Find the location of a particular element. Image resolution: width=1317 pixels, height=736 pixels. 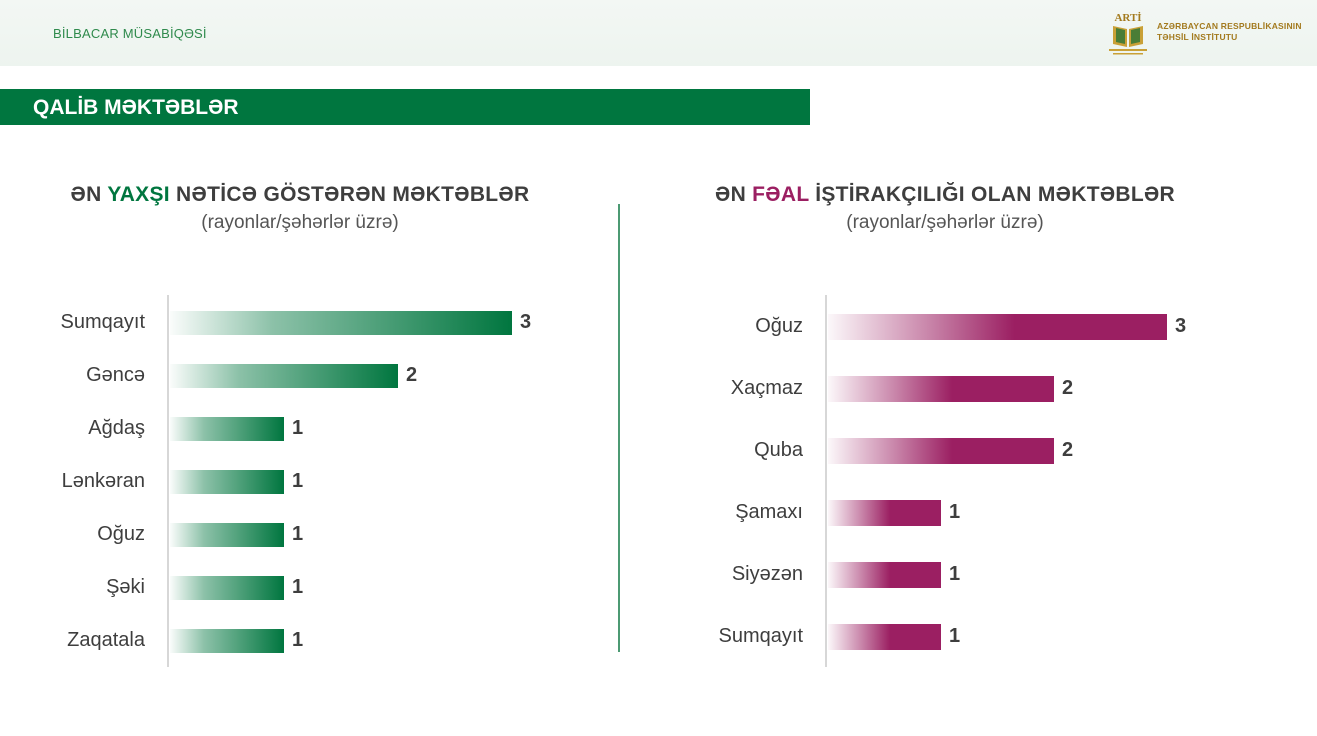

category-label: Gəncə is located at coordinates (115, 375).